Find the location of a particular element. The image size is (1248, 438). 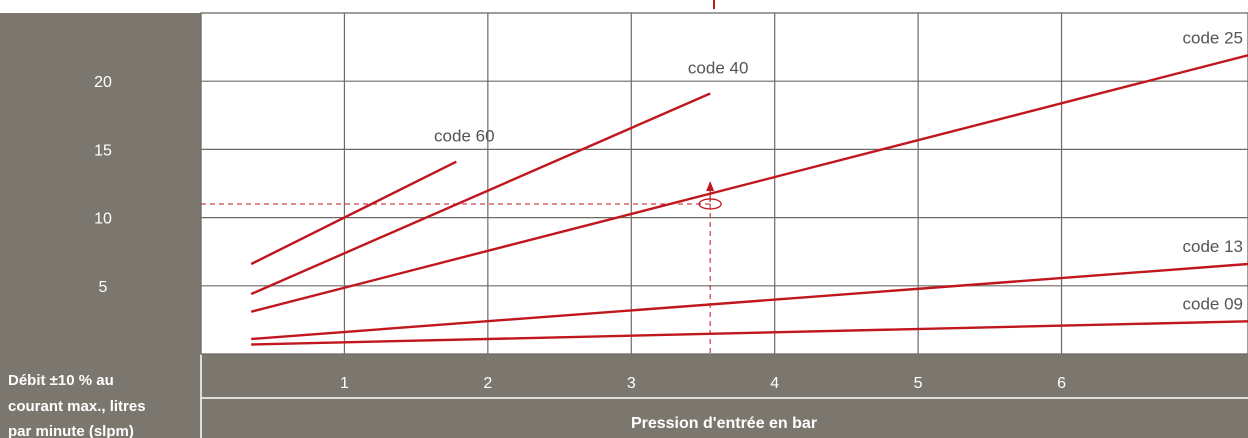

series-label: code 40 is located at coordinates (718, 67).